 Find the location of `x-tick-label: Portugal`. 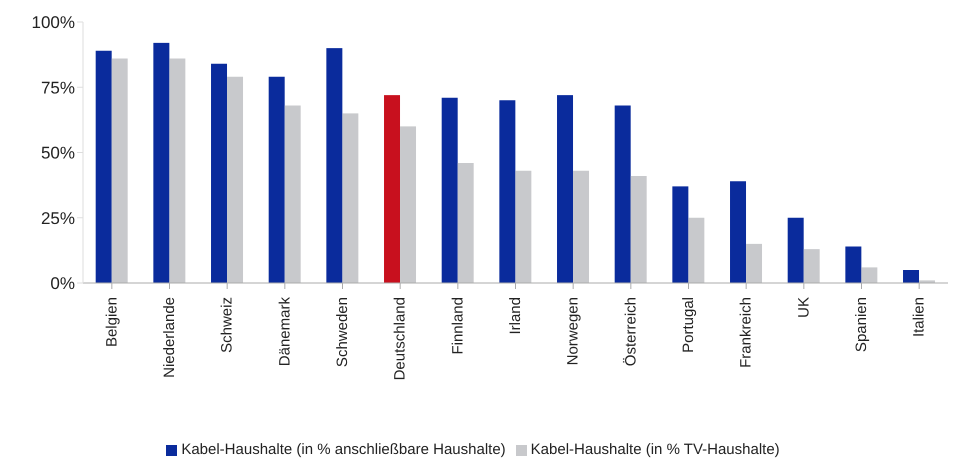

x-tick-label: Portugal is located at coordinates (688, 325).